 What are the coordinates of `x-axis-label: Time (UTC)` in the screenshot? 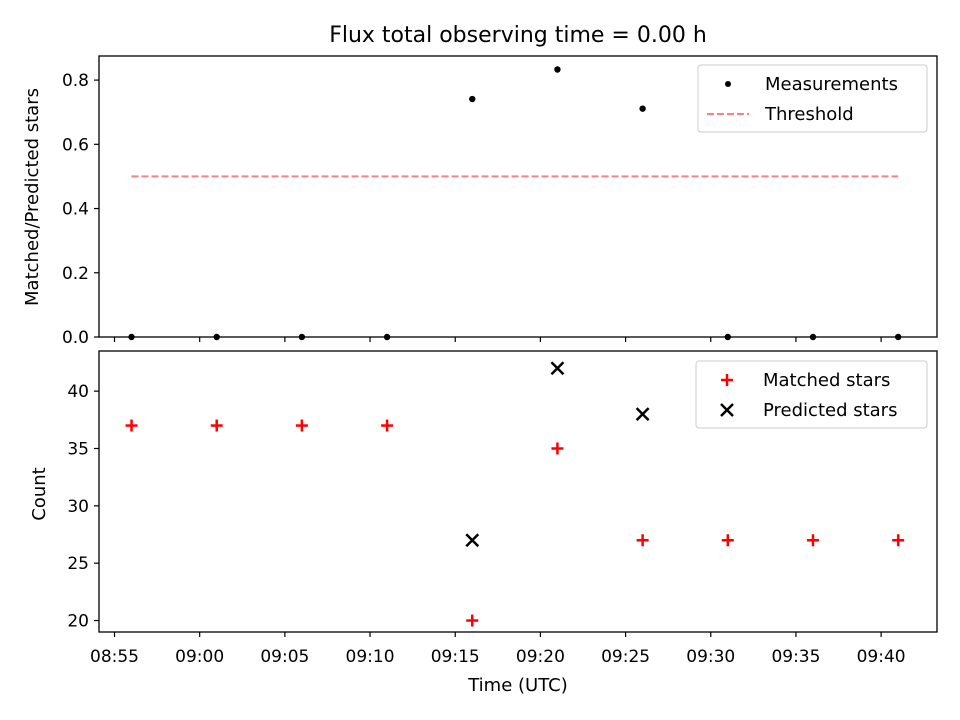 It's located at (517, 685).